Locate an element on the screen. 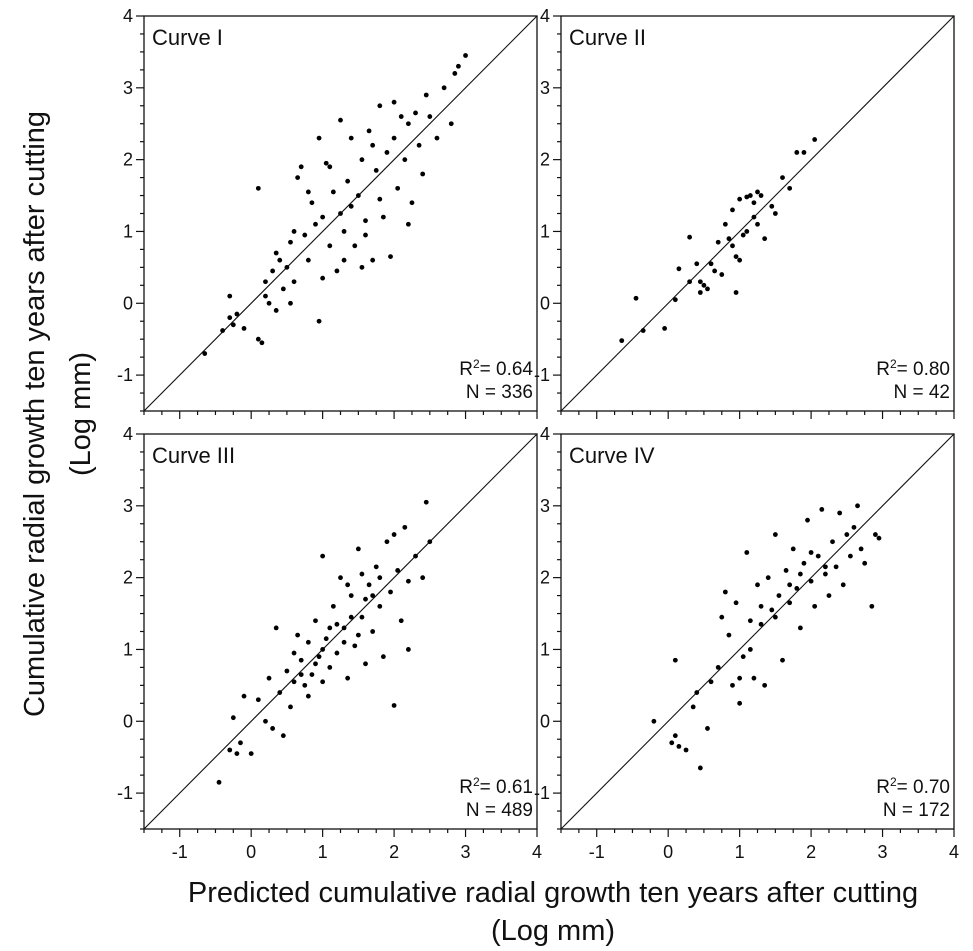 The image size is (973, 951). n-label: N = 42 is located at coordinates (921, 392).